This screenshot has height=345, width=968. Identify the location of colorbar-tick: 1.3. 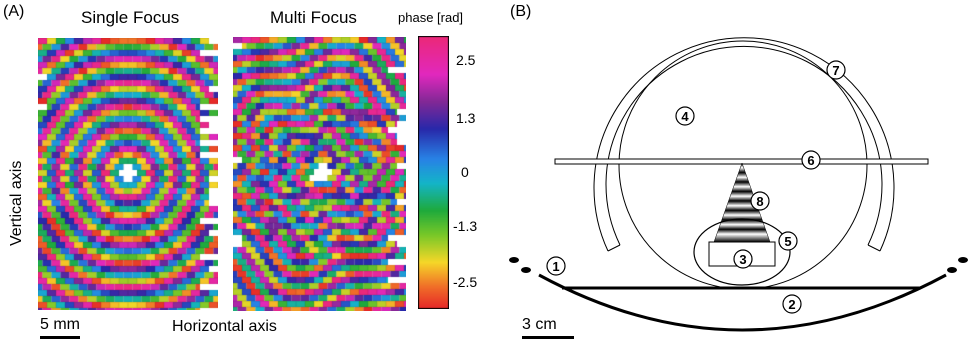
(466, 118).